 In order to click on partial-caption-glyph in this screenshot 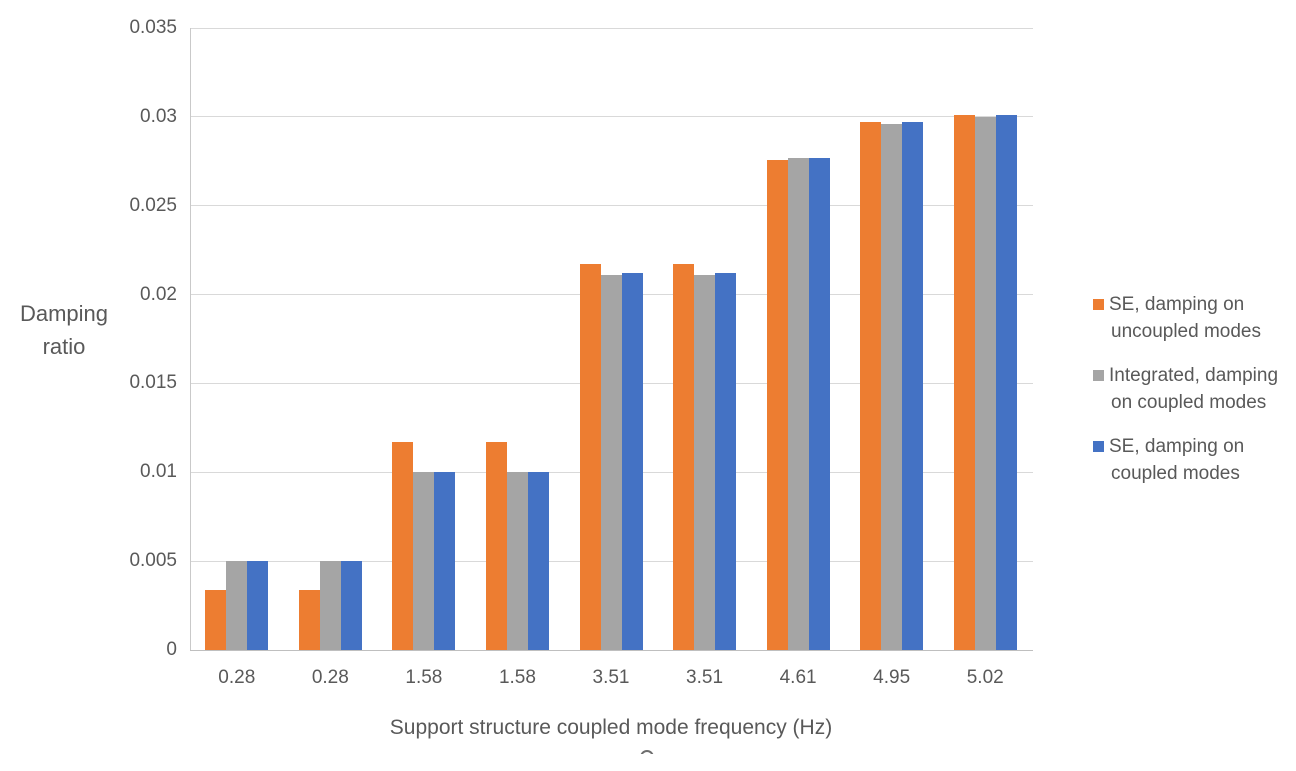, I will do `click(647, 752)`.